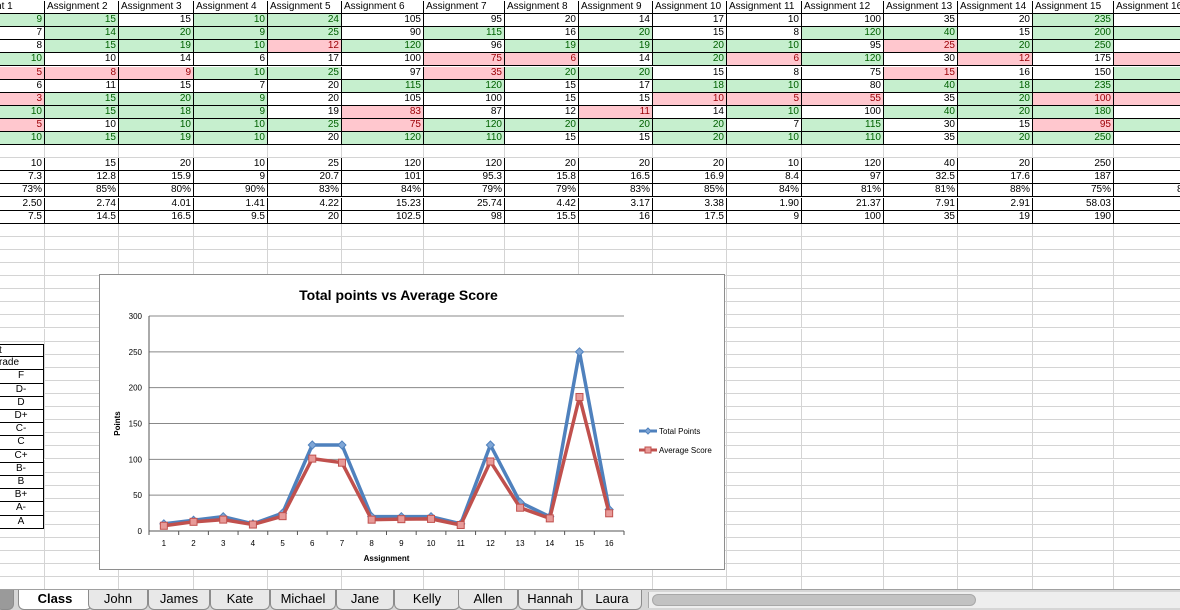  Describe the element at coordinates (427, 600) in the screenshot. I see `sheet-tab-kelly: Kelly` at that location.